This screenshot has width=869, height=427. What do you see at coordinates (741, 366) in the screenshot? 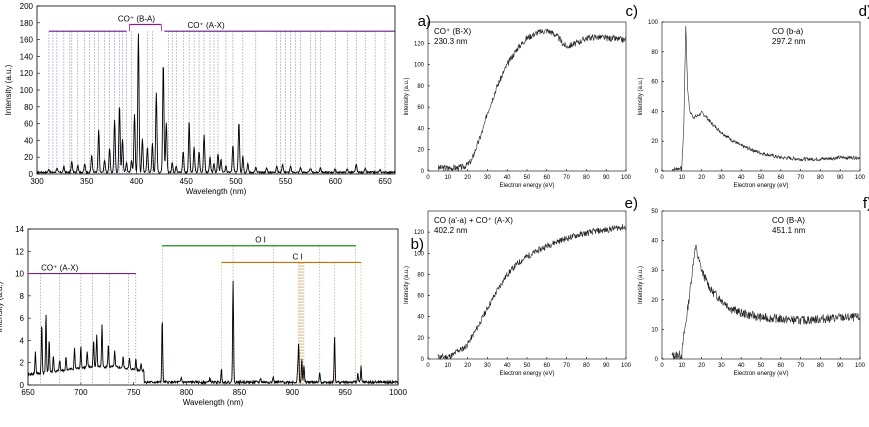
I see `f-xtick-label: 40` at bounding box center [741, 366].